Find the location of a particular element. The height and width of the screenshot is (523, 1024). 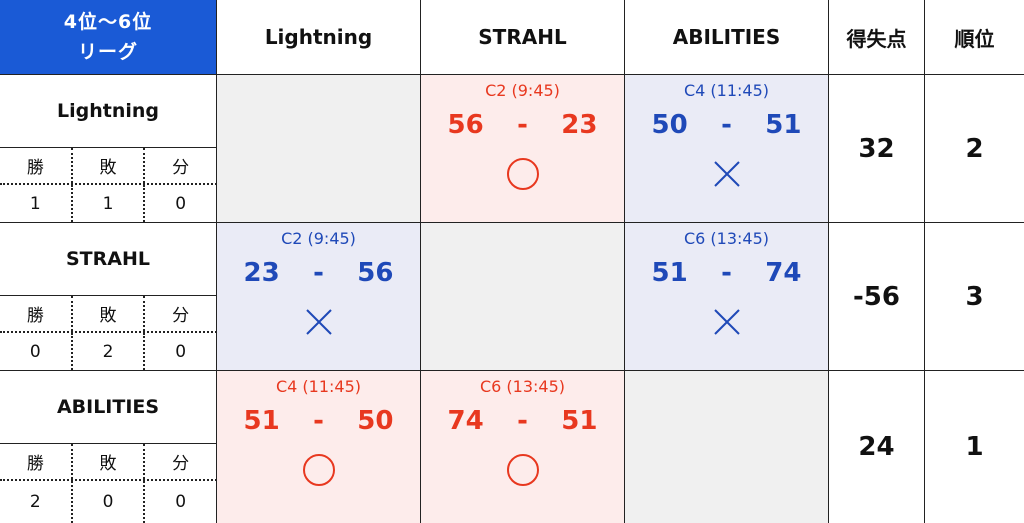

match-score: 51 - 74 is located at coordinates (727, 273).